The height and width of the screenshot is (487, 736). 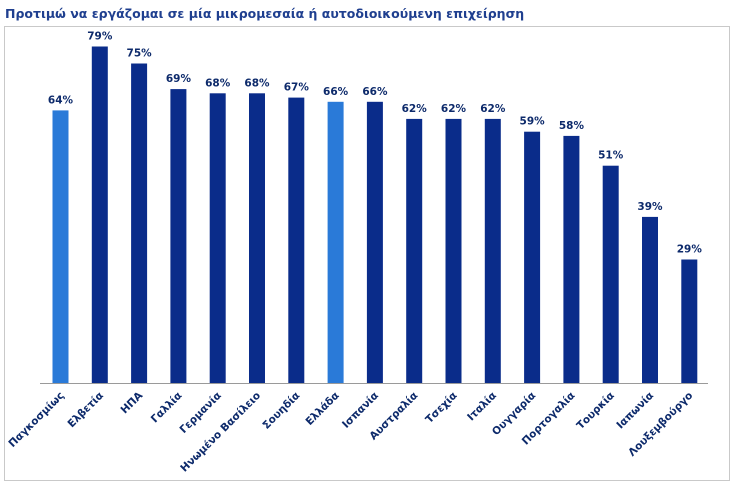 What do you see at coordinates (611, 156) in the screenshot?
I see `data-label: 51%` at bounding box center [611, 156].